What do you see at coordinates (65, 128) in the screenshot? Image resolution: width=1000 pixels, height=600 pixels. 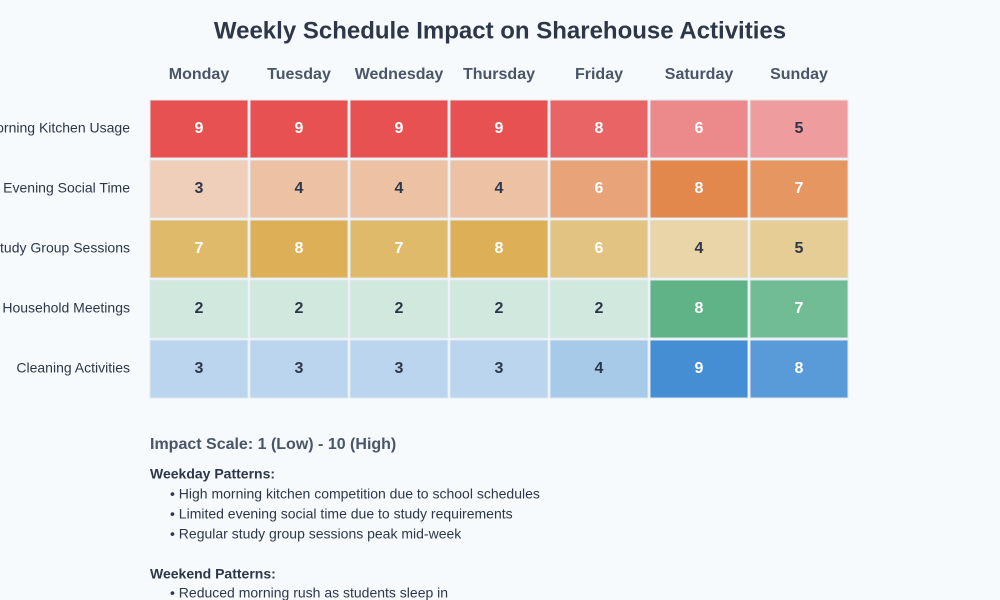 I see `row-label: Morning Kitchen Usage` at bounding box center [65, 128].